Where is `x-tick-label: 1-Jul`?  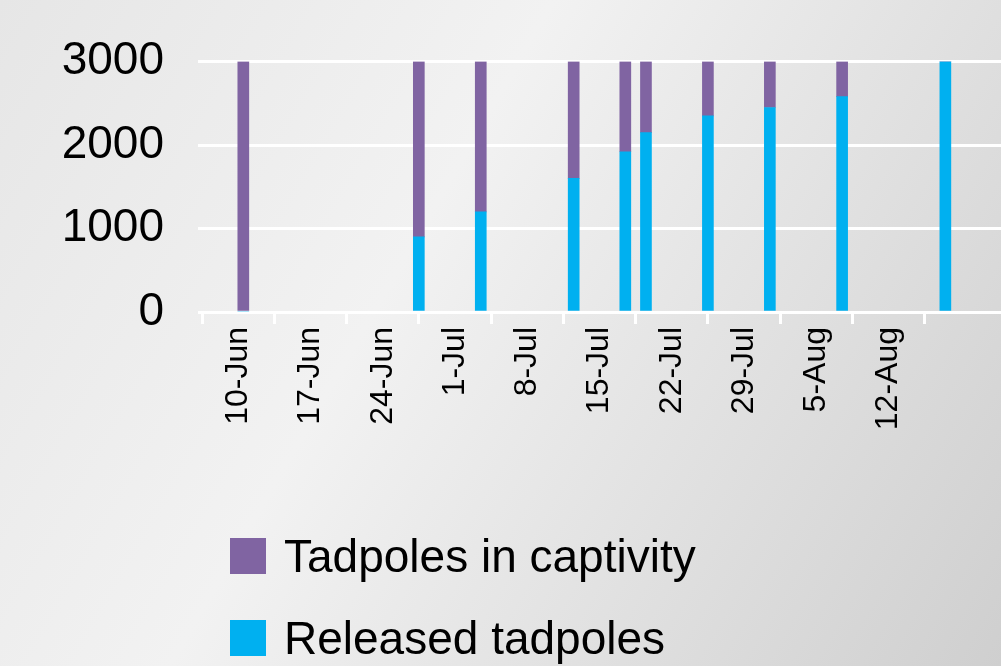
x-tick-label: 1-Jul is located at coordinates (452, 362).